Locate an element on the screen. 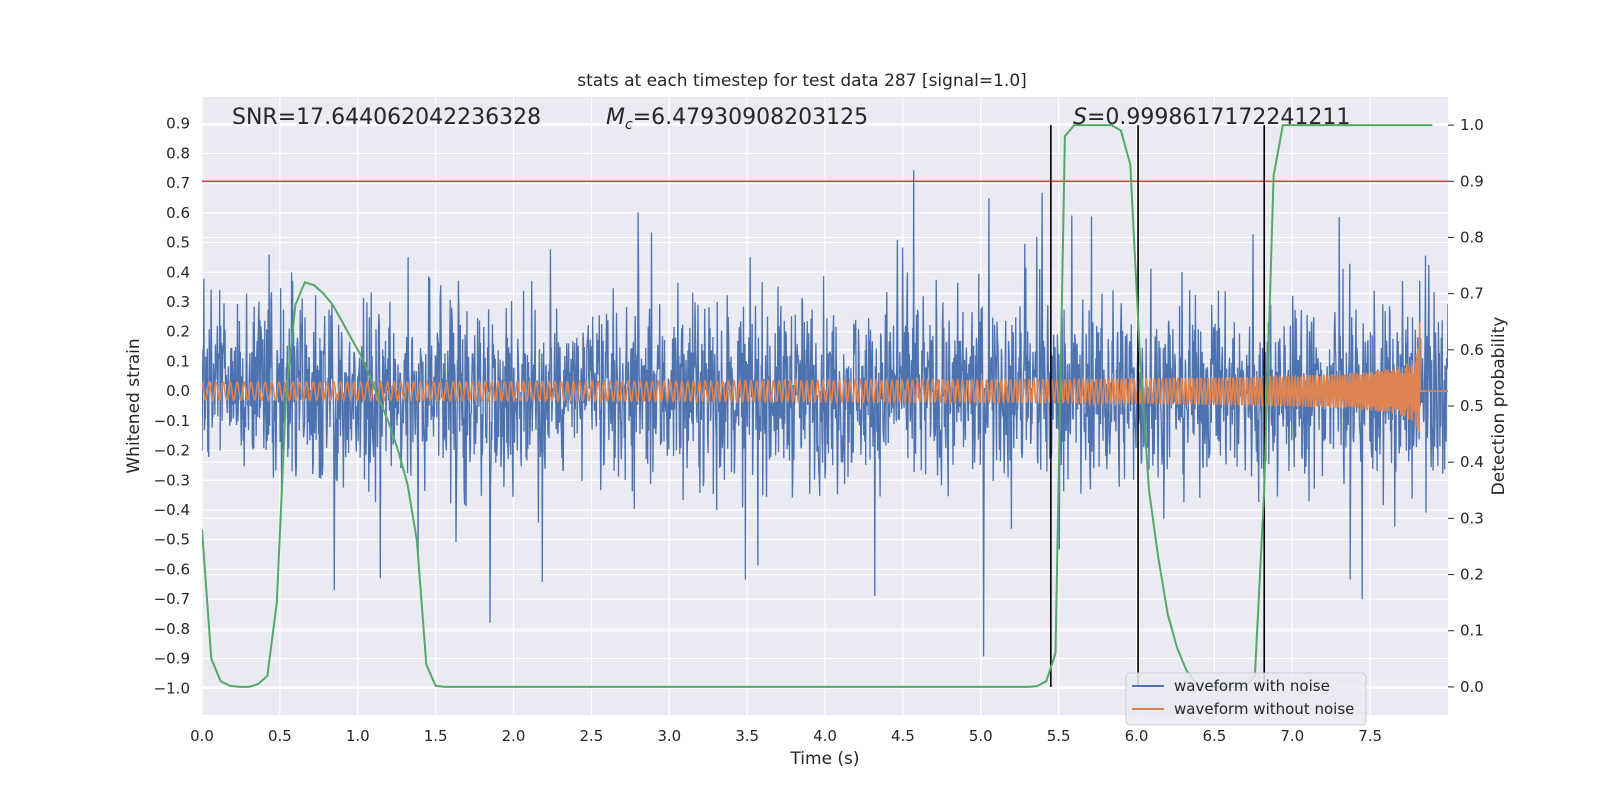 The height and width of the screenshot is (800, 1600). y-tick-label: 0.5 is located at coordinates (178, 243).